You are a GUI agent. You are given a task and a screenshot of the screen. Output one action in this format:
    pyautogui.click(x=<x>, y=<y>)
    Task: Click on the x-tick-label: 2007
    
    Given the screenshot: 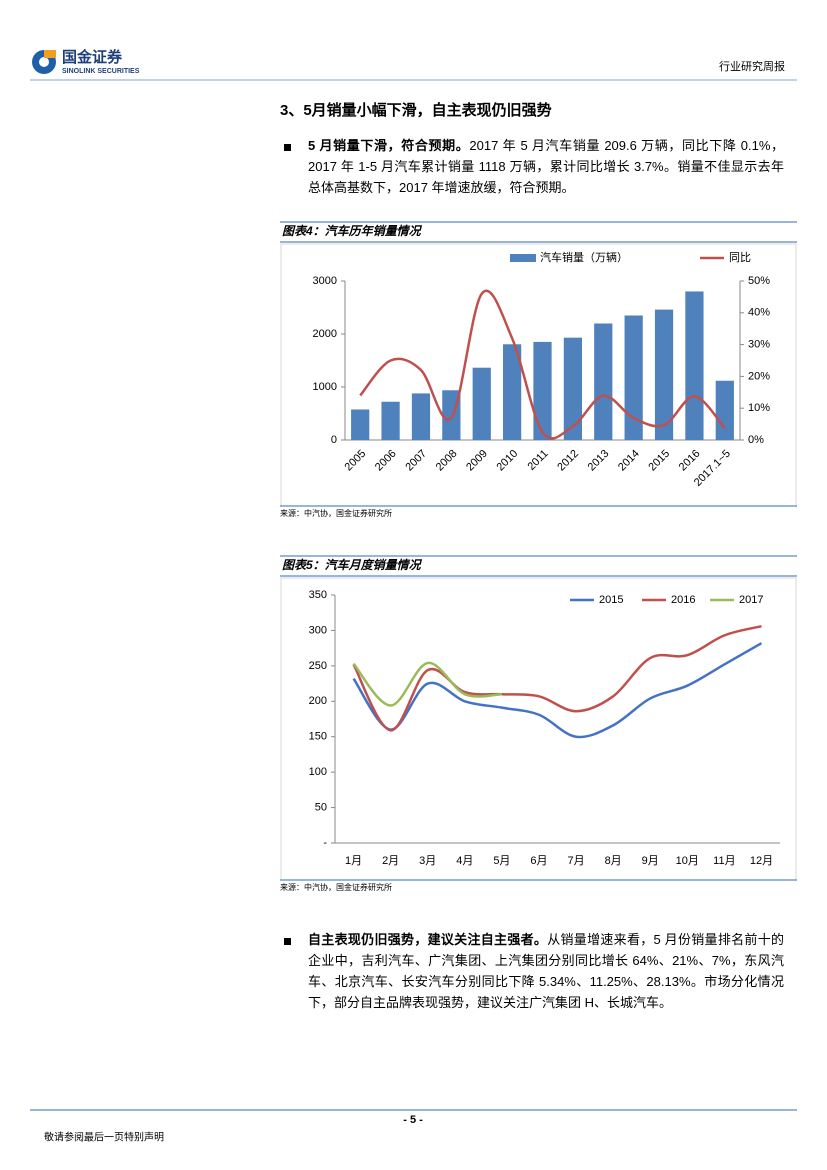 What is the action you would take?
    pyautogui.click(x=416, y=461)
    